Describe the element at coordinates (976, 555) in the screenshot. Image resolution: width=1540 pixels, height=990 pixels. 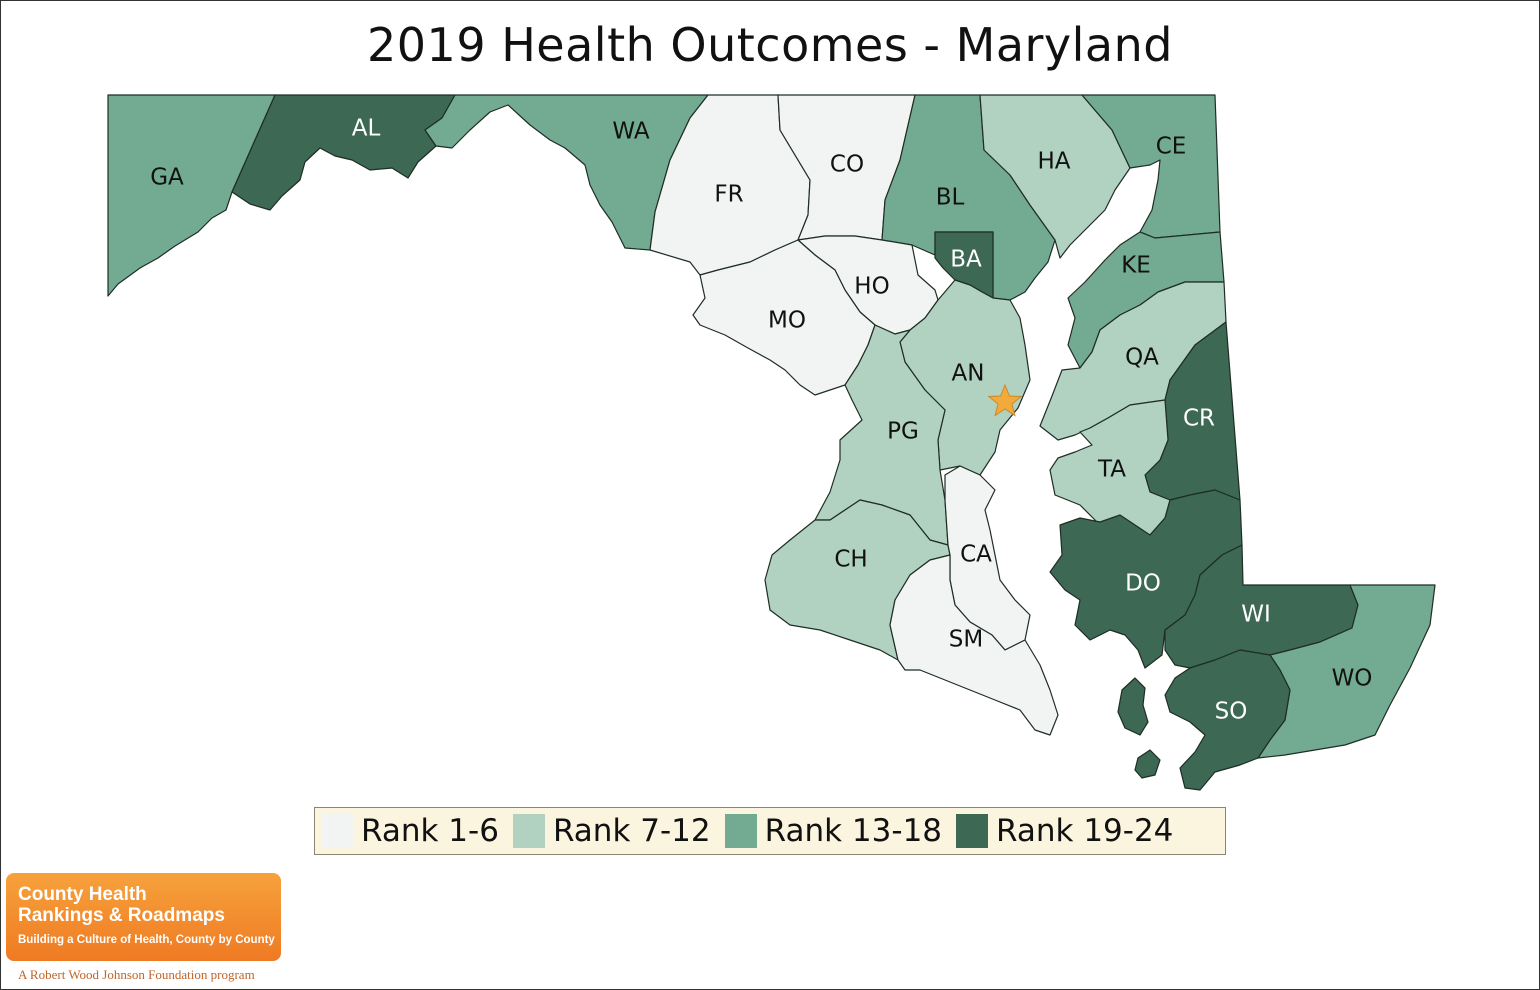
I see `label-CA: CA` at that location.